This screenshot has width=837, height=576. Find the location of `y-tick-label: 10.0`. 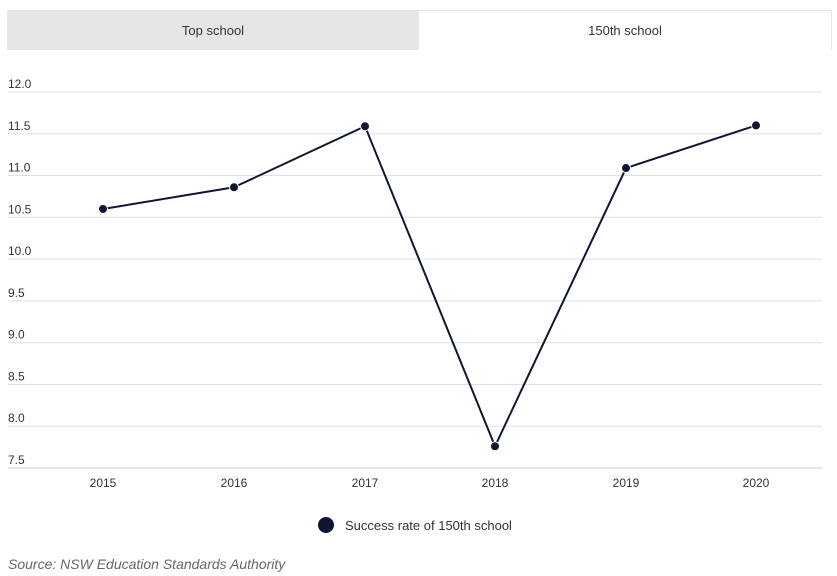

y-tick-label: 10.0 is located at coordinates (20, 251).